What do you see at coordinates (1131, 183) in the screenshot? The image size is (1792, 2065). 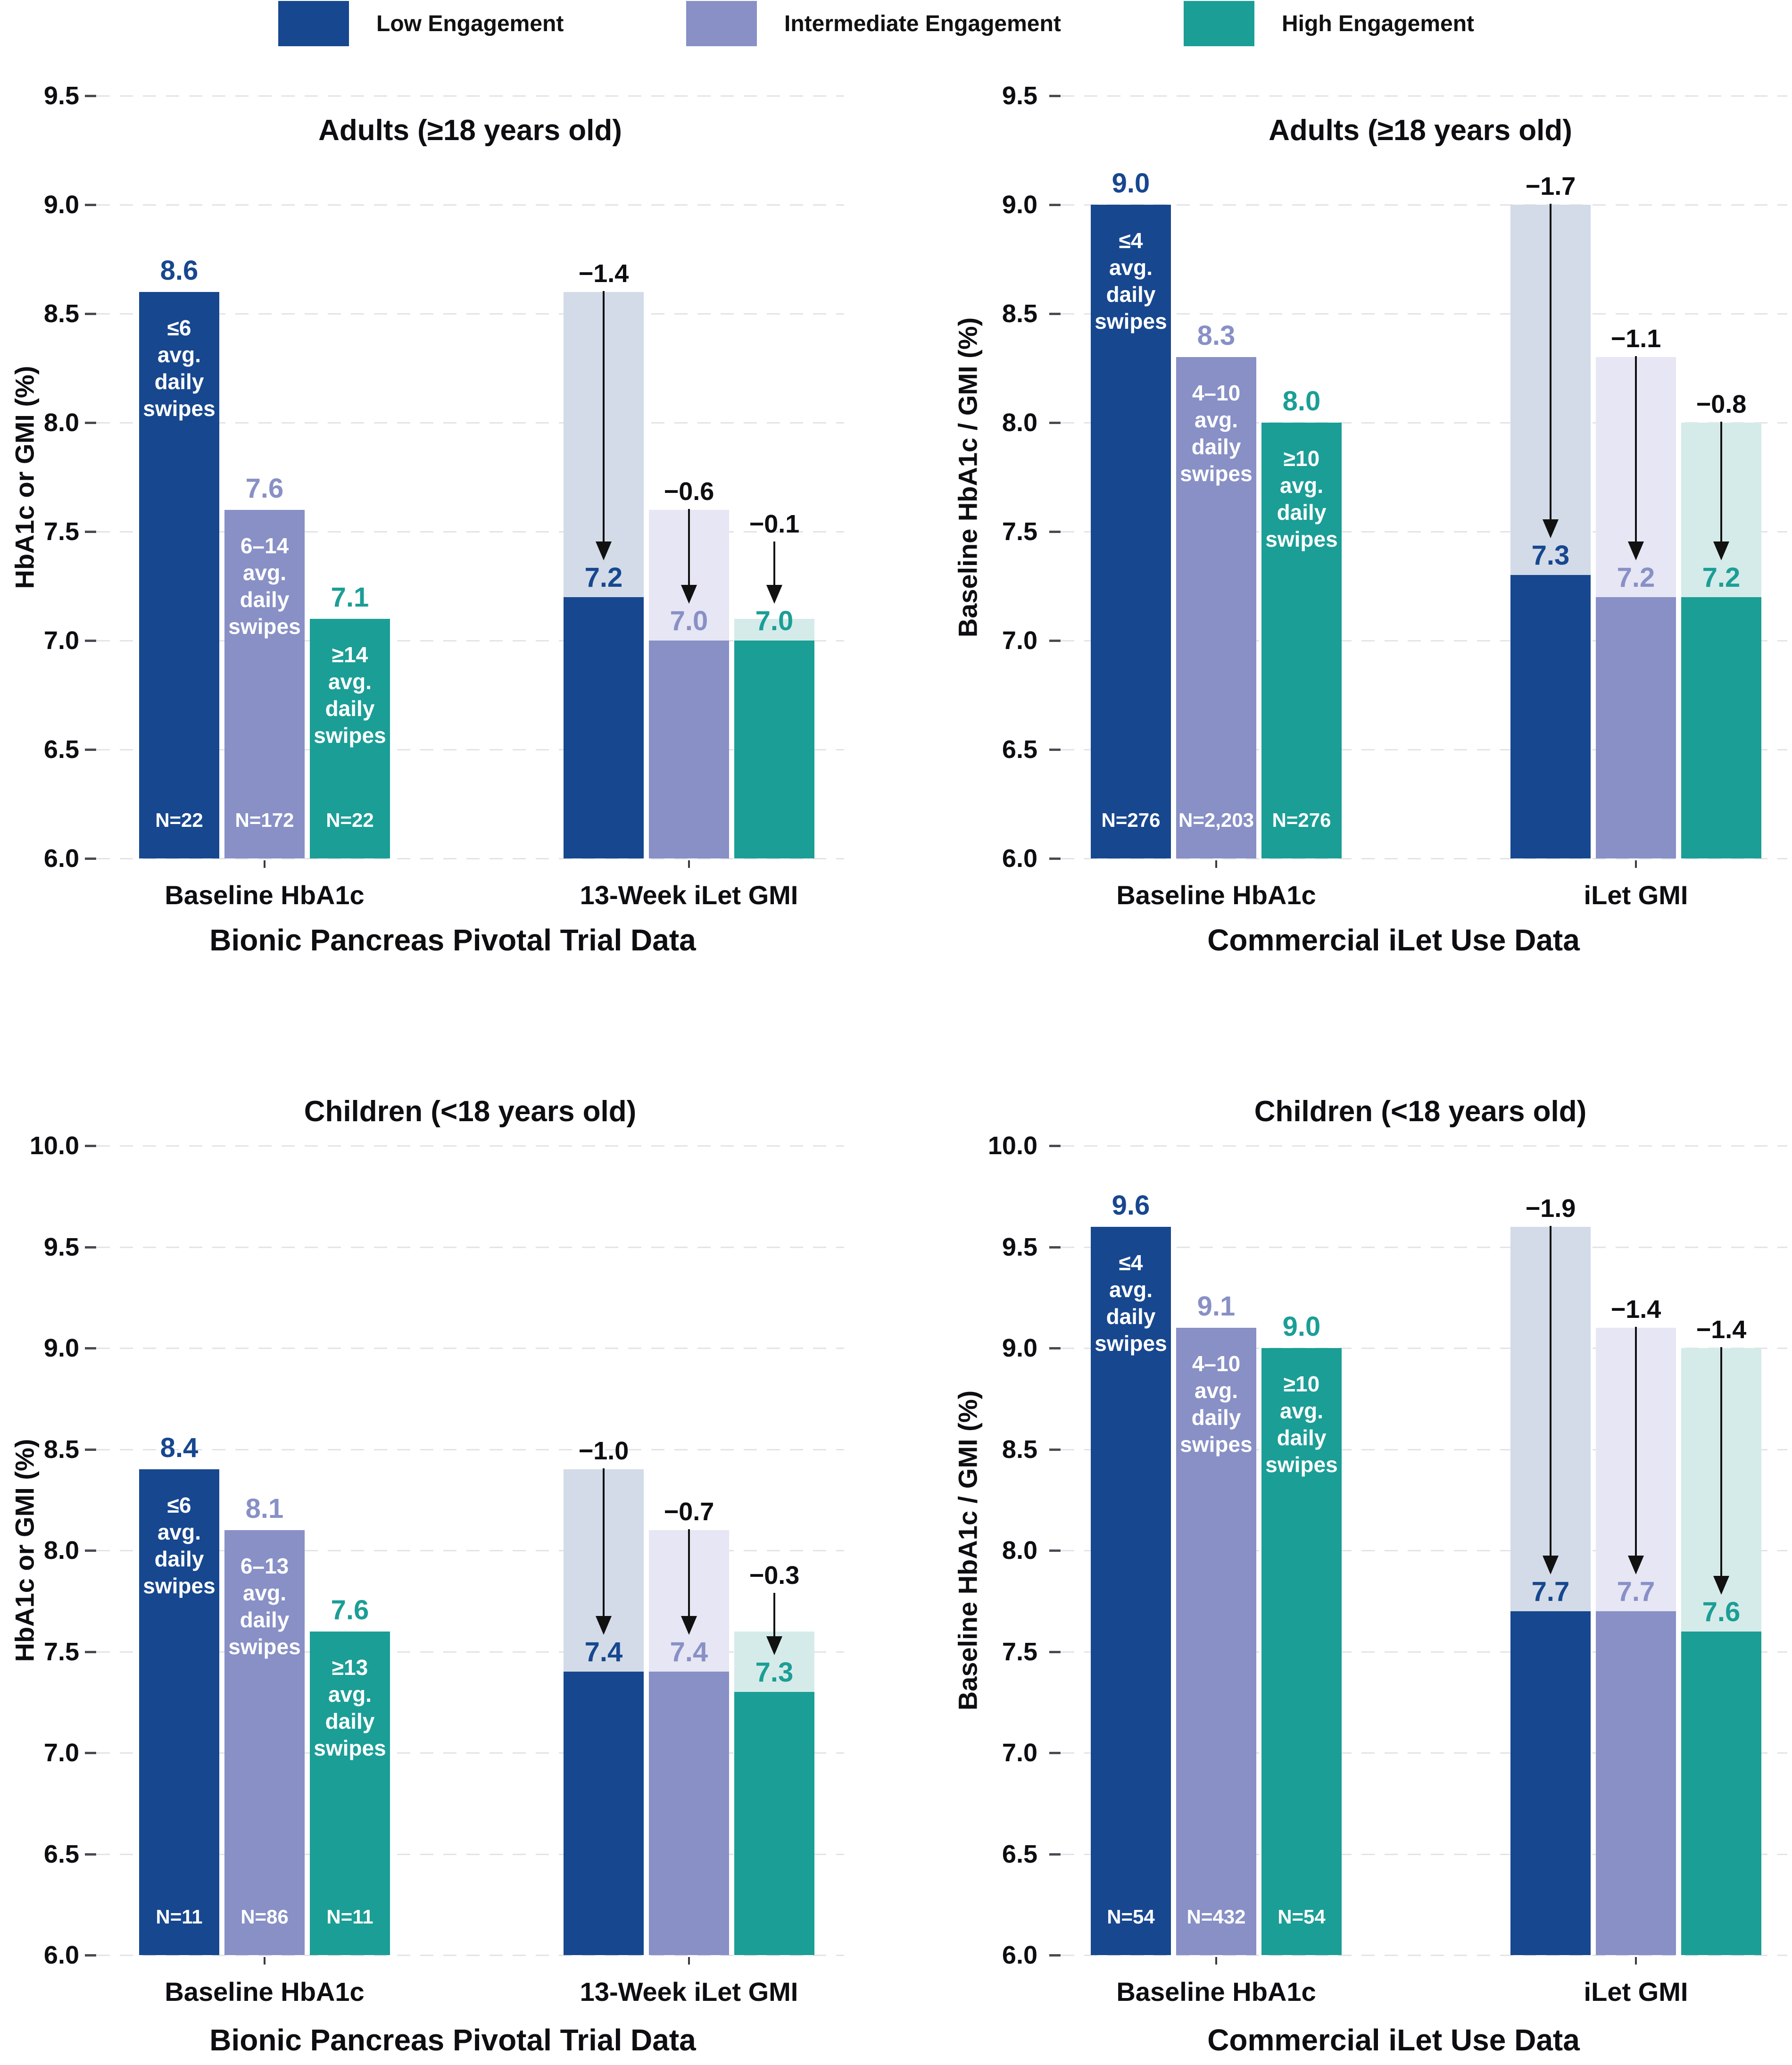 I see `bar-value-label: 9.0` at bounding box center [1131, 183].